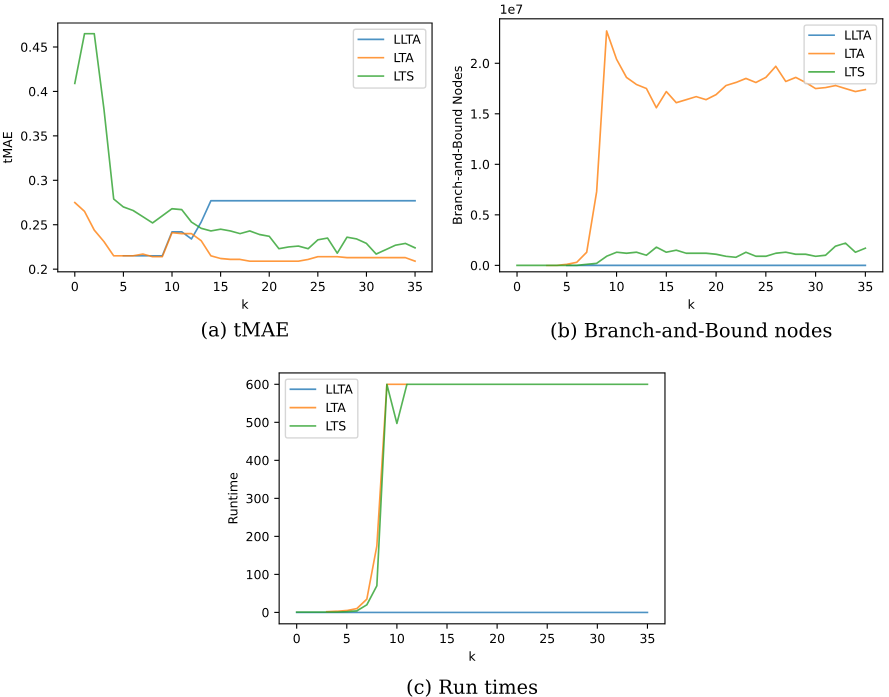 Image resolution: width=889 pixels, height=697 pixels. I want to click on y-tick-label: 0.35, so click(34, 136).